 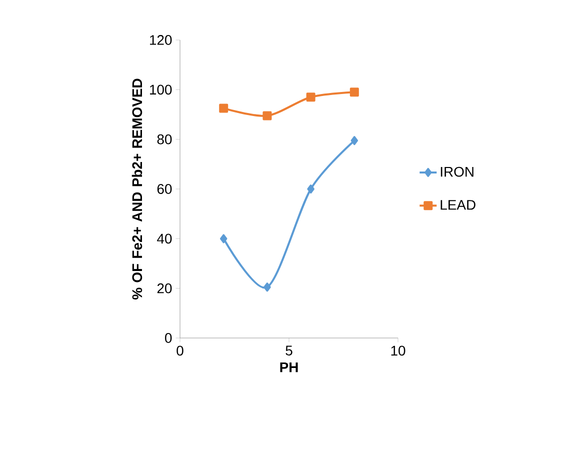 What do you see at coordinates (289, 351) in the screenshot?
I see `x-tick-label: 5` at bounding box center [289, 351].